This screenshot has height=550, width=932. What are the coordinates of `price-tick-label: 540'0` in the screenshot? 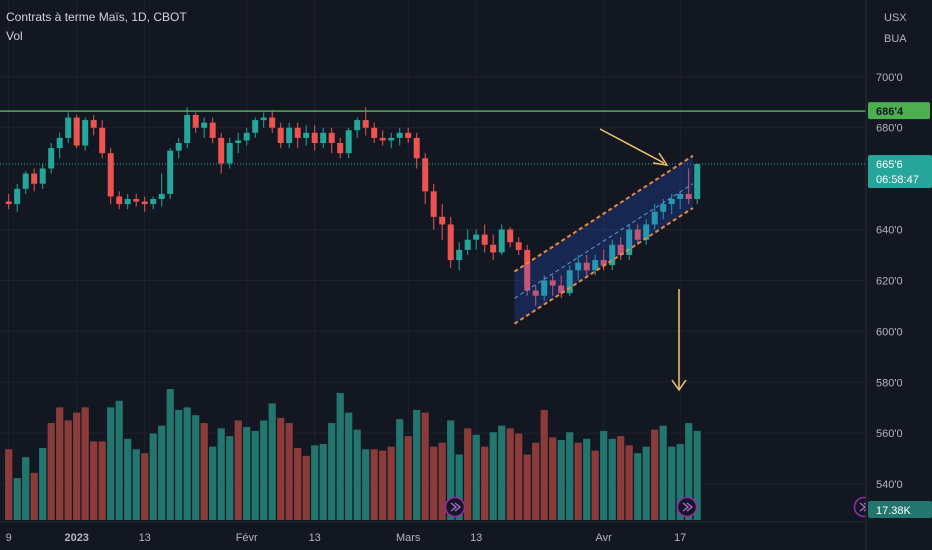 It's located at (889, 485).